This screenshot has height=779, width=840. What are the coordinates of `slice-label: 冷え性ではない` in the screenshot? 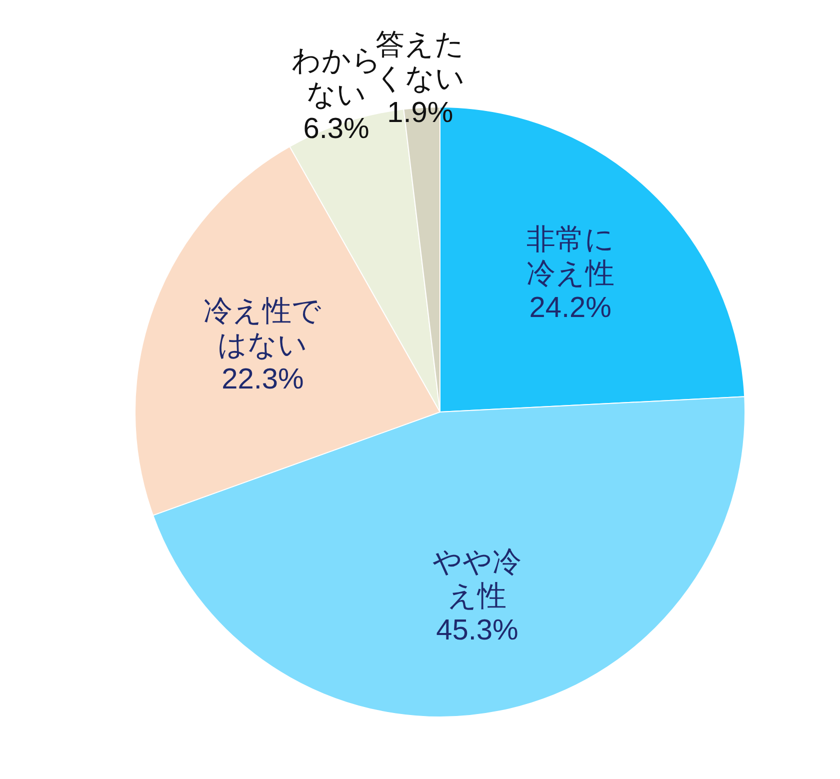 It's located at (263, 327).